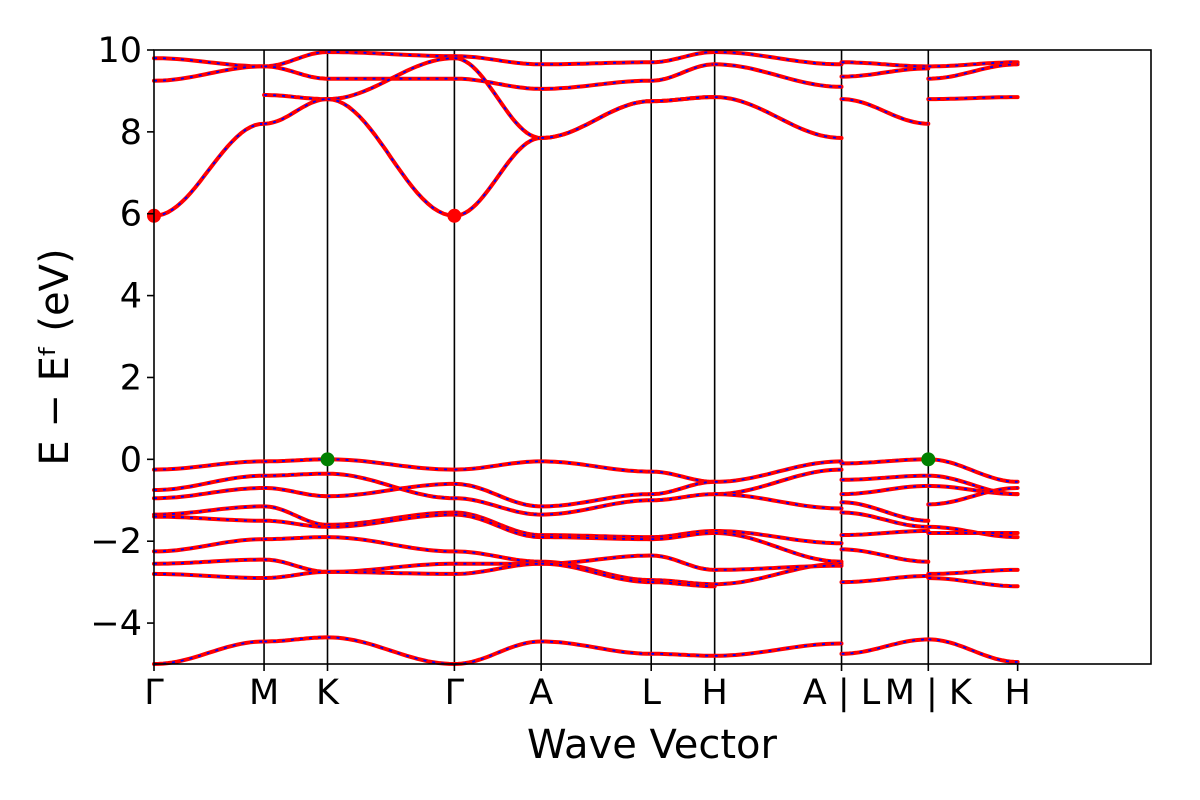 The height and width of the screenshot is (800, 1200). What do you see at coordinates (131, 297) in the screenshot?
I see `y-tick-label: 4` at bounding box center [131, 297].